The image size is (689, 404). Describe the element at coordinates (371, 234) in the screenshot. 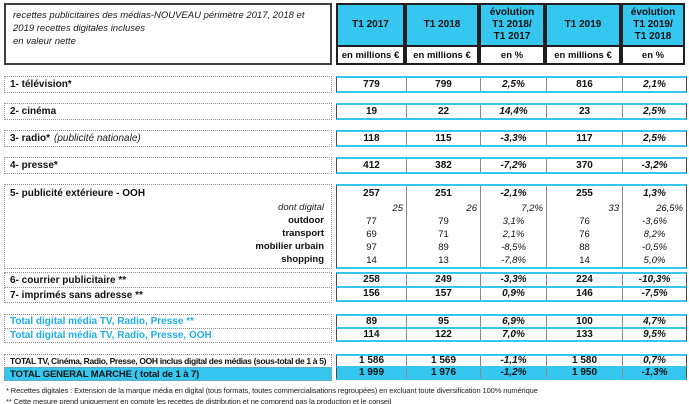

I see `value-cell: 69` at that location.